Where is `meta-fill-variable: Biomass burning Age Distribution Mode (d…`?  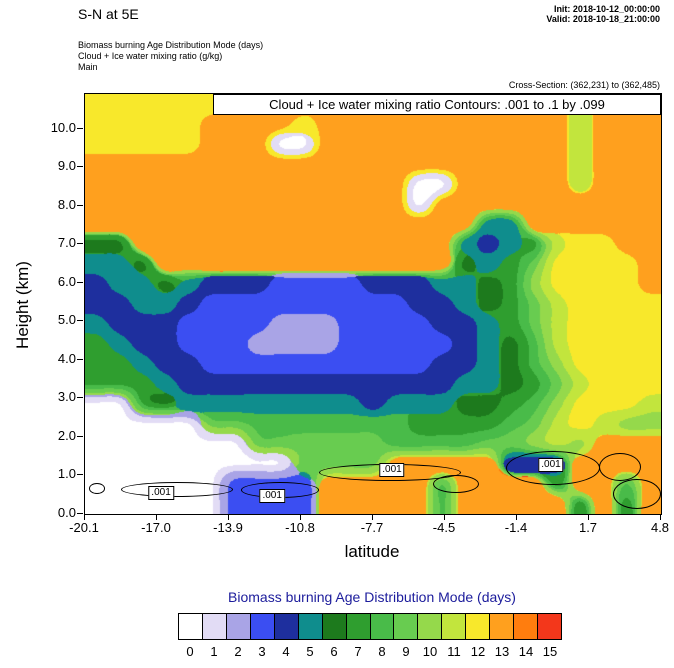 meta-fill-variable: Biomass burning Age Distribution Mode (d… is located at coordinates (171, 45).